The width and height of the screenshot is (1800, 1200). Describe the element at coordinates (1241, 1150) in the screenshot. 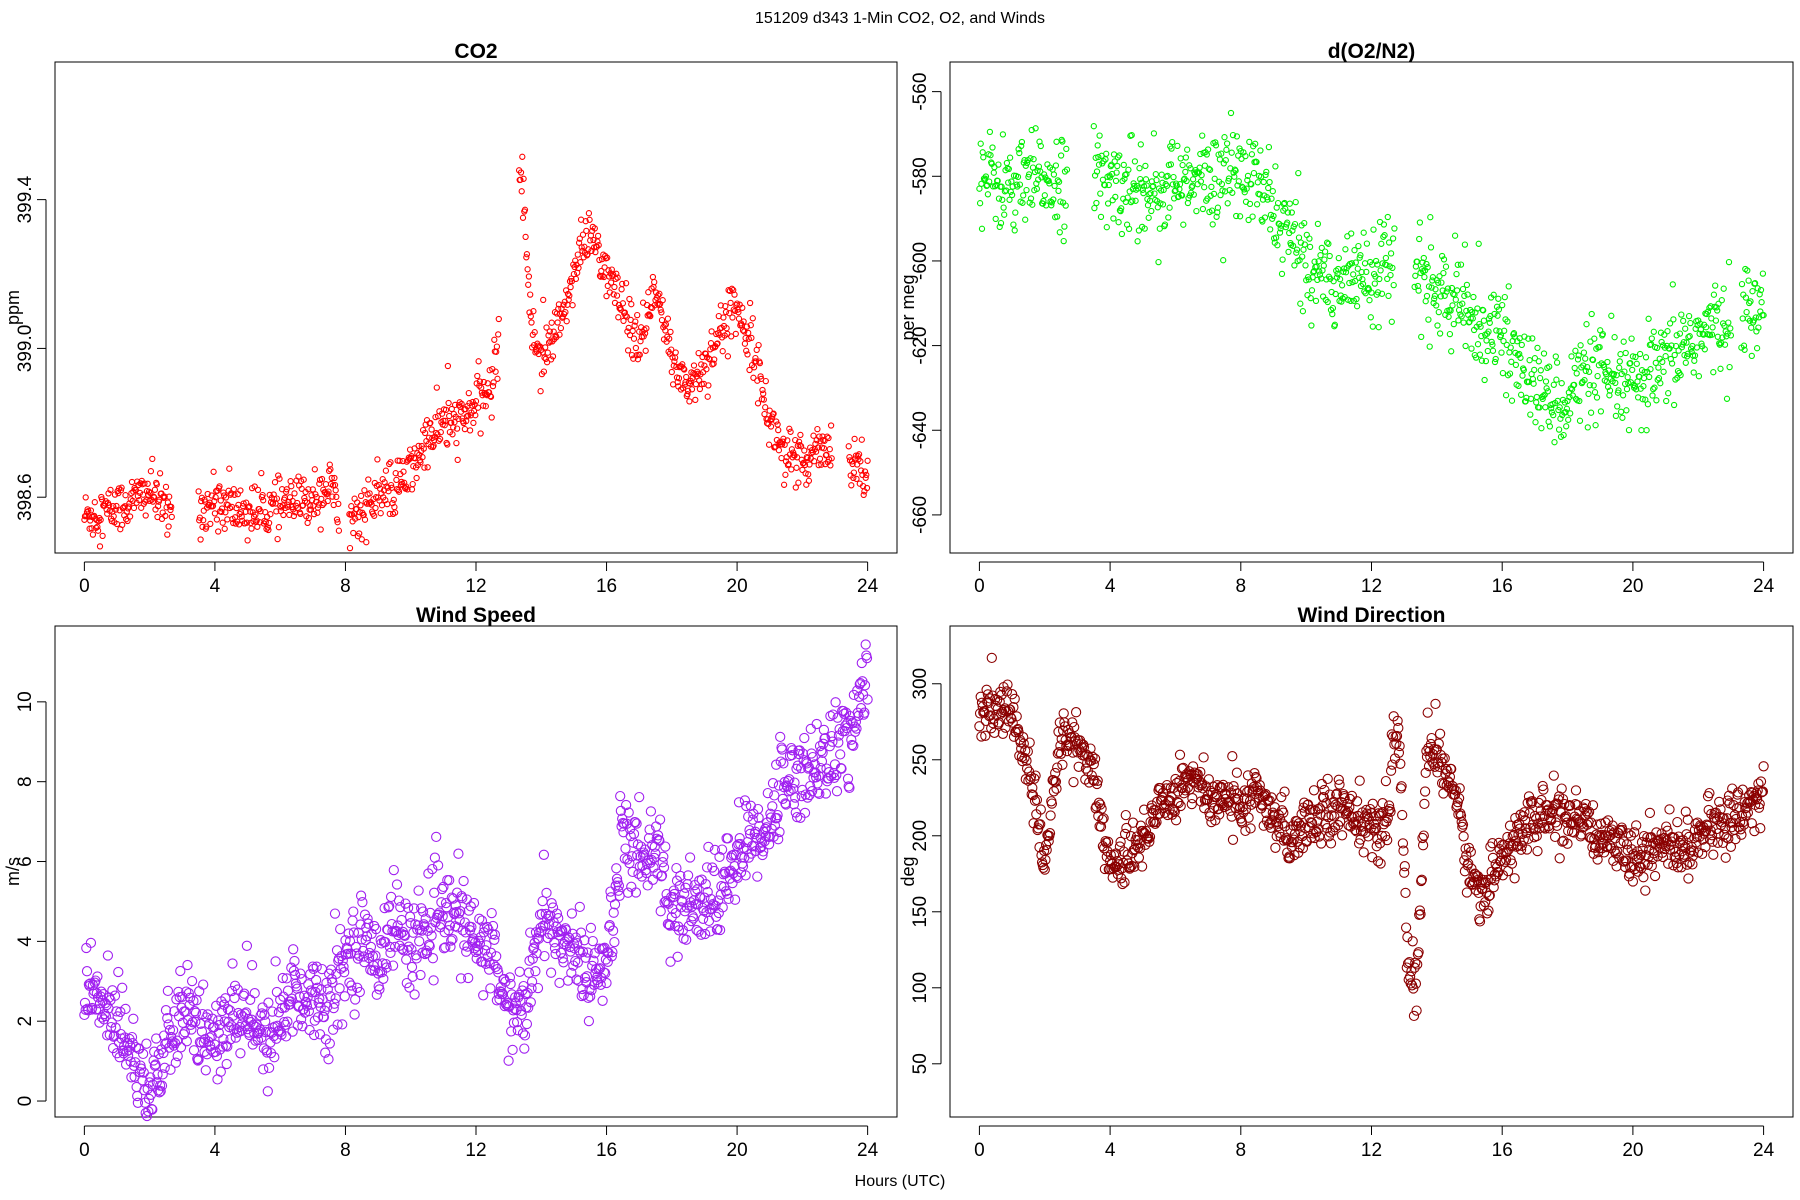

I see `x-tick-label: 8` at that location.